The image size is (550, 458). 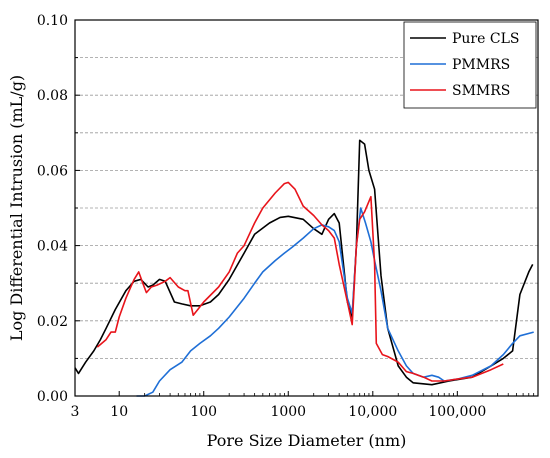 What do you see at coordinates (52, 96) in the screenshot?
I see `y-tick-label: 0.08` at bounding box center [52, 96].